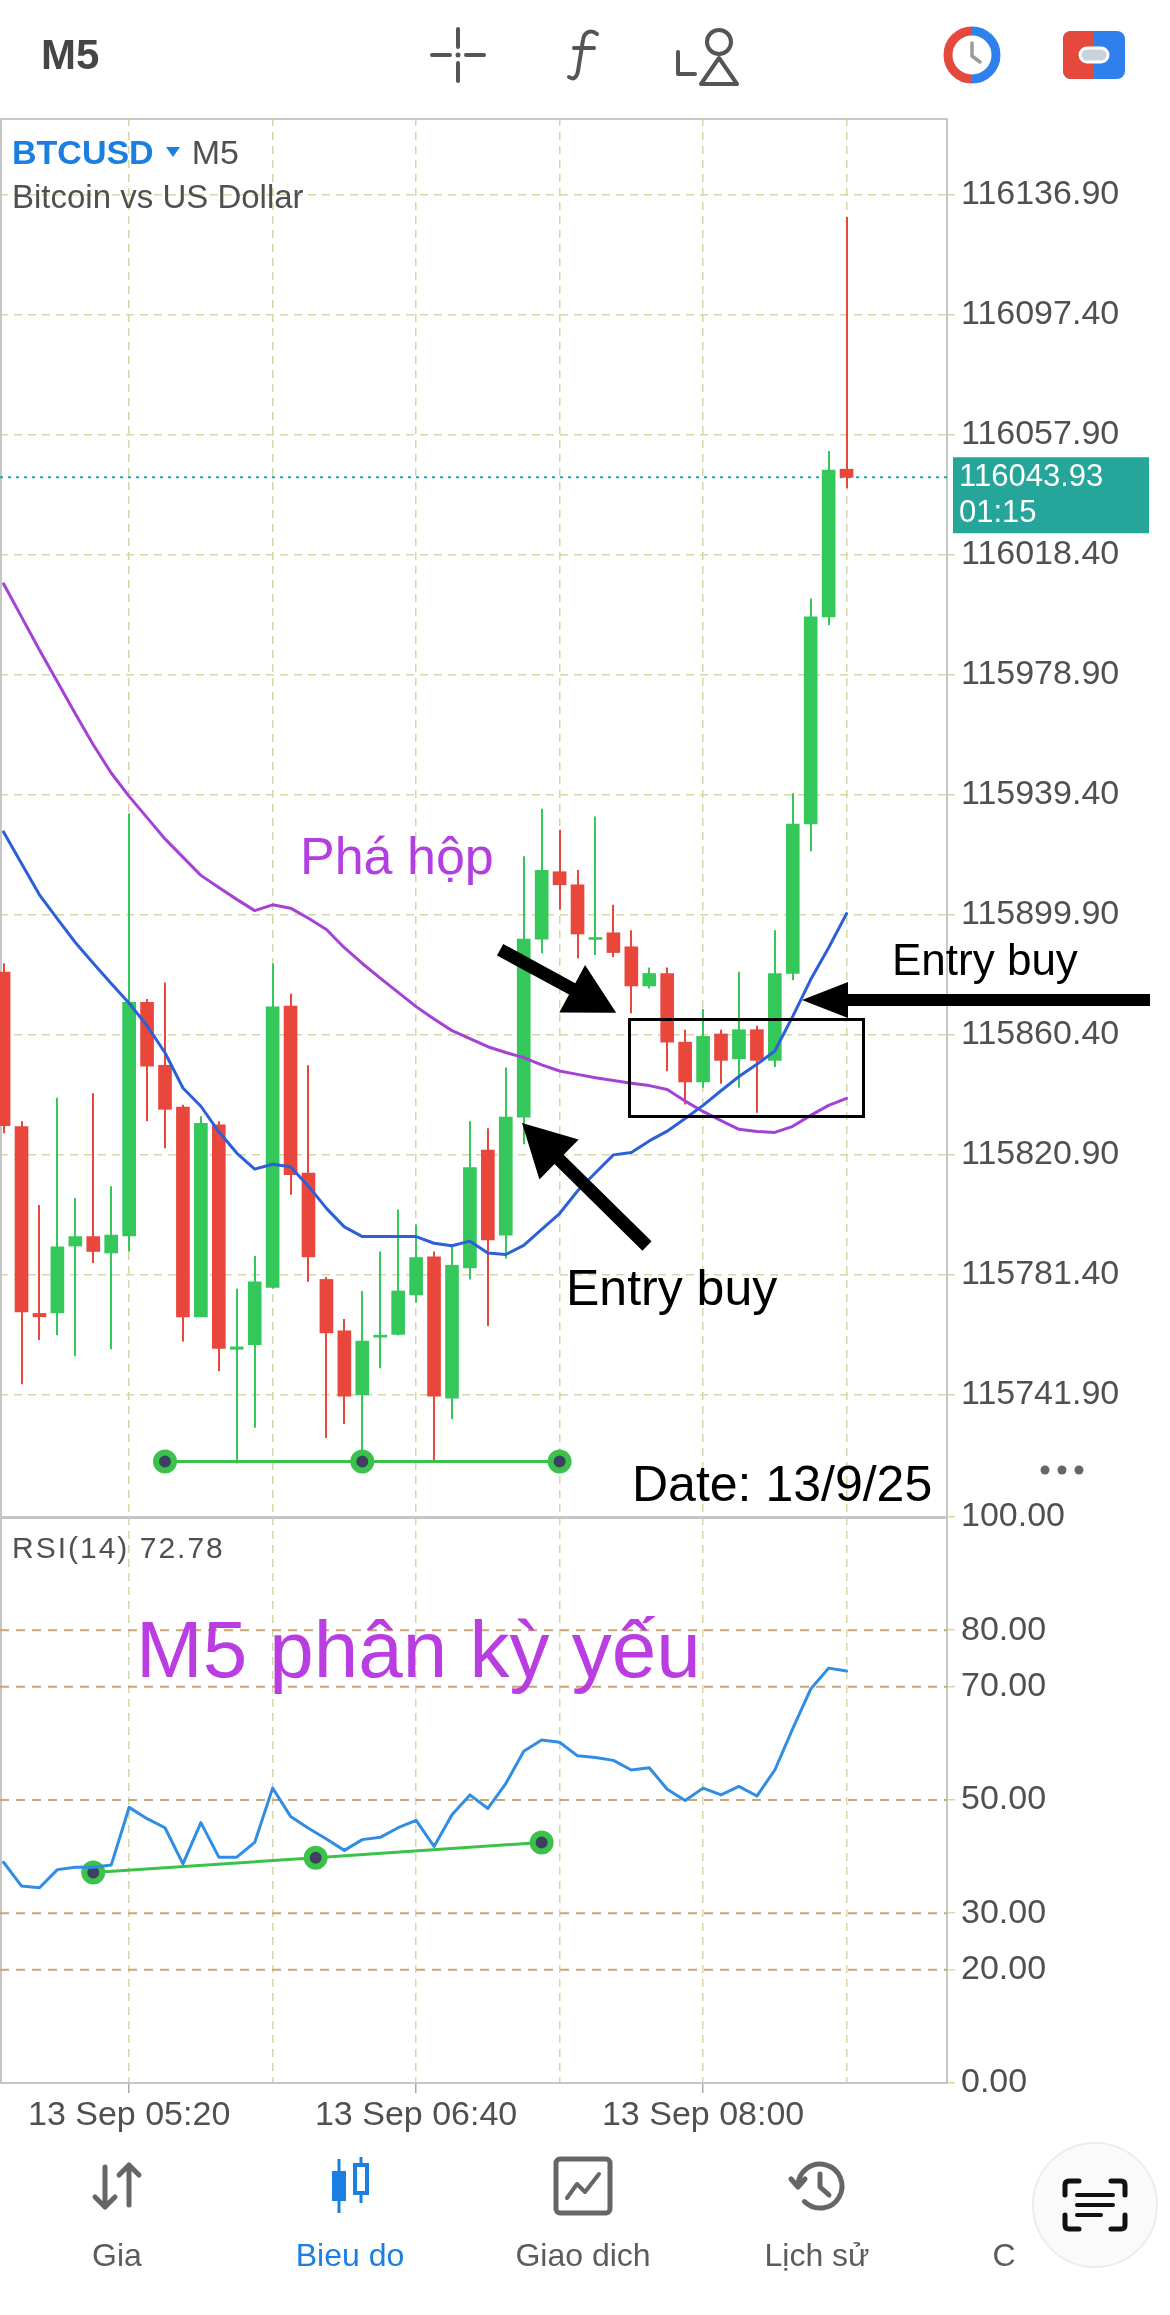  What do you see at coordinates (397, 856) in the screenshot?
I see `annotation: Phá hộp` at bounding box center [397, 856].